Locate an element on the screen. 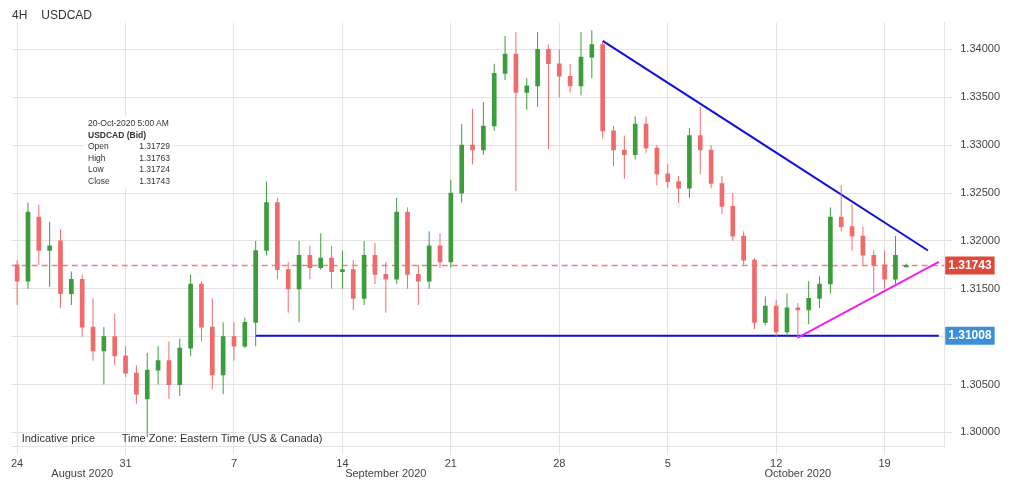  y-tick-label: 1.34000 is located at coordinates (980, 48).